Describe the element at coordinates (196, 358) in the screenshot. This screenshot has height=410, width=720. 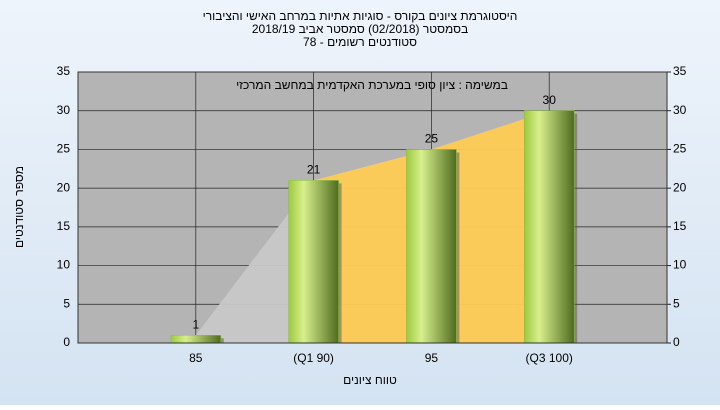
I see `x-tick-label: 85` at that location.